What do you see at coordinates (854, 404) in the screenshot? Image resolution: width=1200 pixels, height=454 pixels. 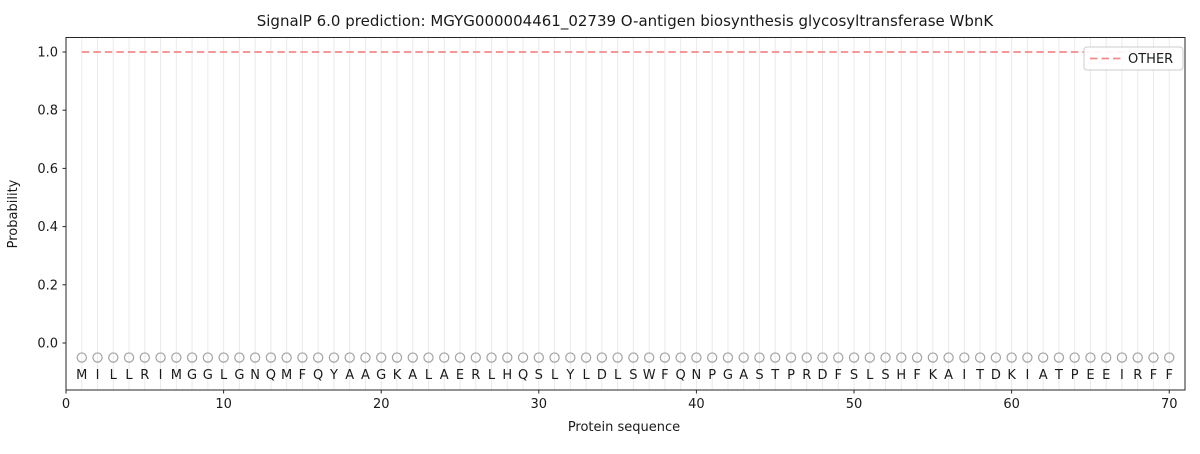 I see `x-tick-label: 50` at bounding box center [854, 404].